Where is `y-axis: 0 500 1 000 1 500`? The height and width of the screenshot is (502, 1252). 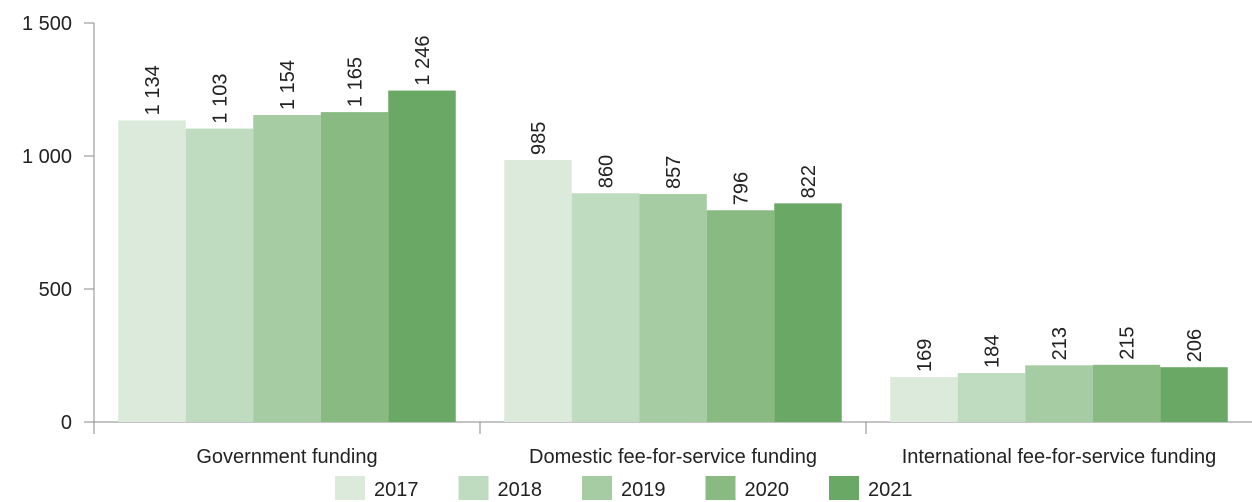 y-axis: 0 500 1 000 1 500 is located at coordinates (58, 223).